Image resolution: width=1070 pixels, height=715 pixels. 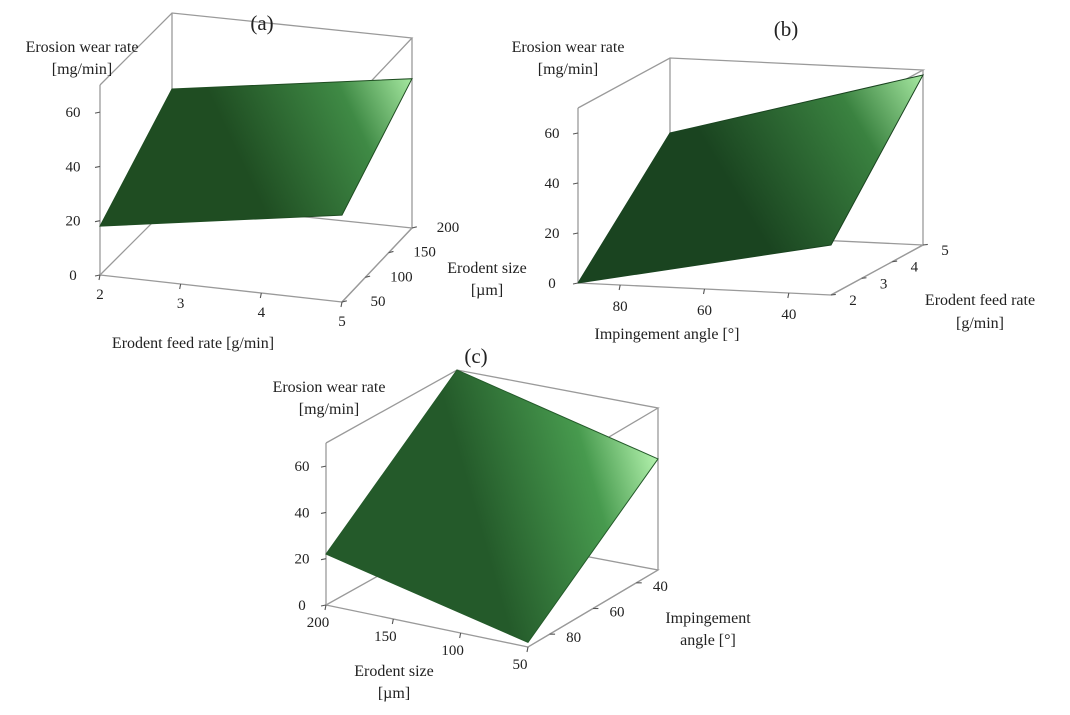 I want to click on x-tick-label: 100, so click(x=452, y=651).